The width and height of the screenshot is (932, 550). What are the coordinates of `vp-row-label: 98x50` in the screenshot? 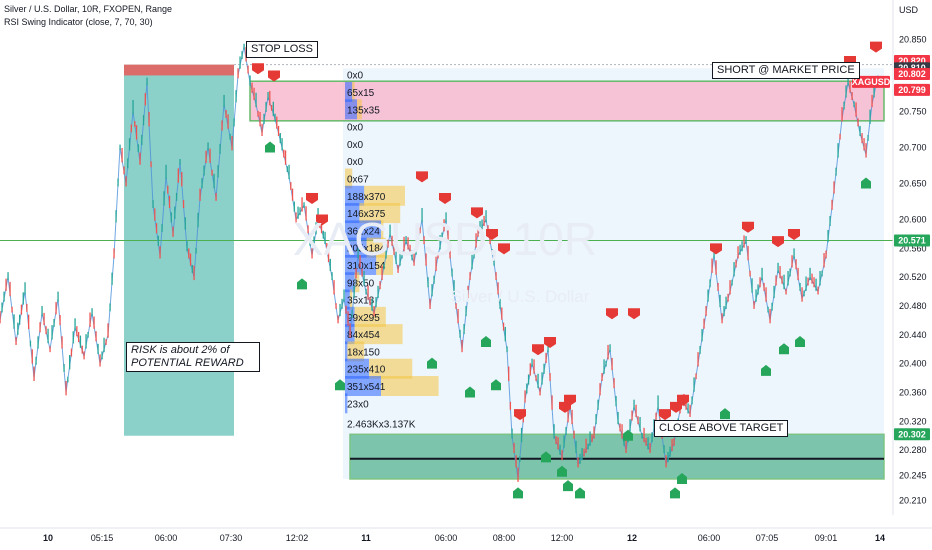 It's located at (361, 283).